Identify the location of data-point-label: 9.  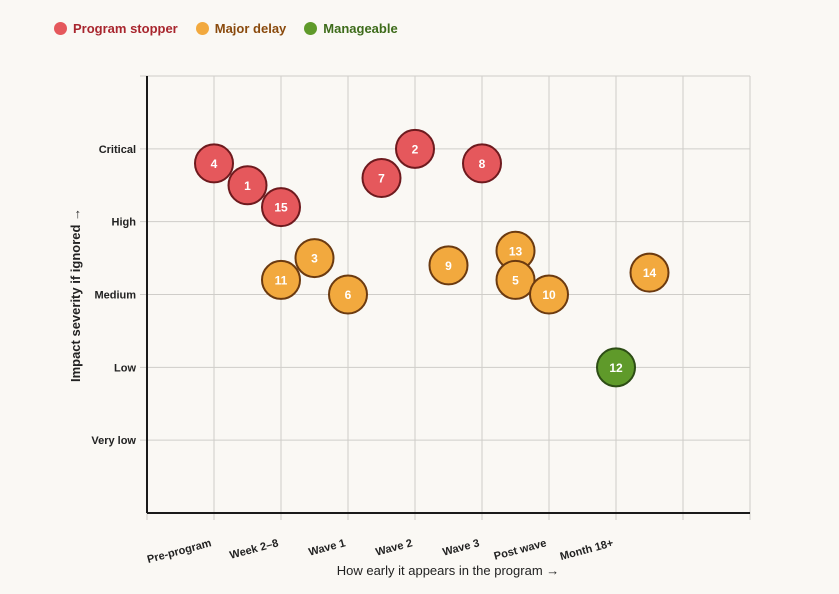
(448, 266).